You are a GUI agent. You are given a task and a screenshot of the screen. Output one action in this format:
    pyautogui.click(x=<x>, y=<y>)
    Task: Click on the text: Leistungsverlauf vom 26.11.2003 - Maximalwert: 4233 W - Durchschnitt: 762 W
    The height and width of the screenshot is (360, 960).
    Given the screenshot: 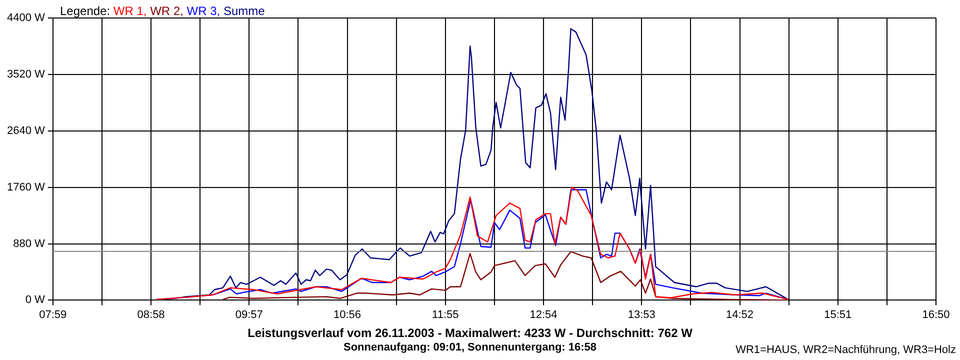 What is the action you would take?
    pyautogui.click(x=471, y=333)
    